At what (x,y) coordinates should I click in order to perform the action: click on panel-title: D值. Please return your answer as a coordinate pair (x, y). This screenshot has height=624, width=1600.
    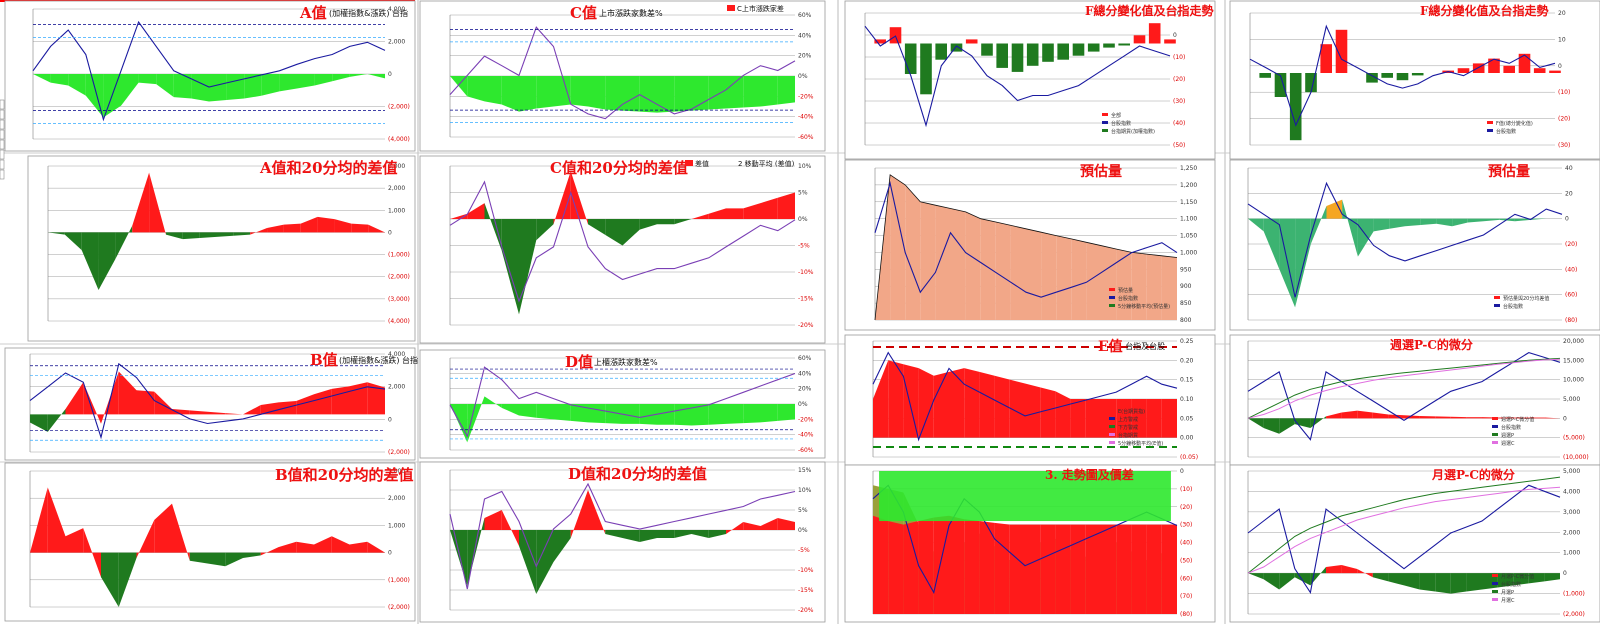
    Looking at the image, I should click on (579, 362).